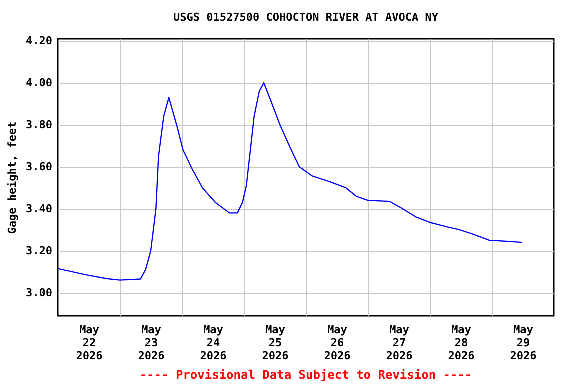 This screenshot has width=576, height=384. What do you see at coordinates (90, 343) in the screenshot?
I see `x-tick-label: May 22 2026` at bounding box center [90, 343].